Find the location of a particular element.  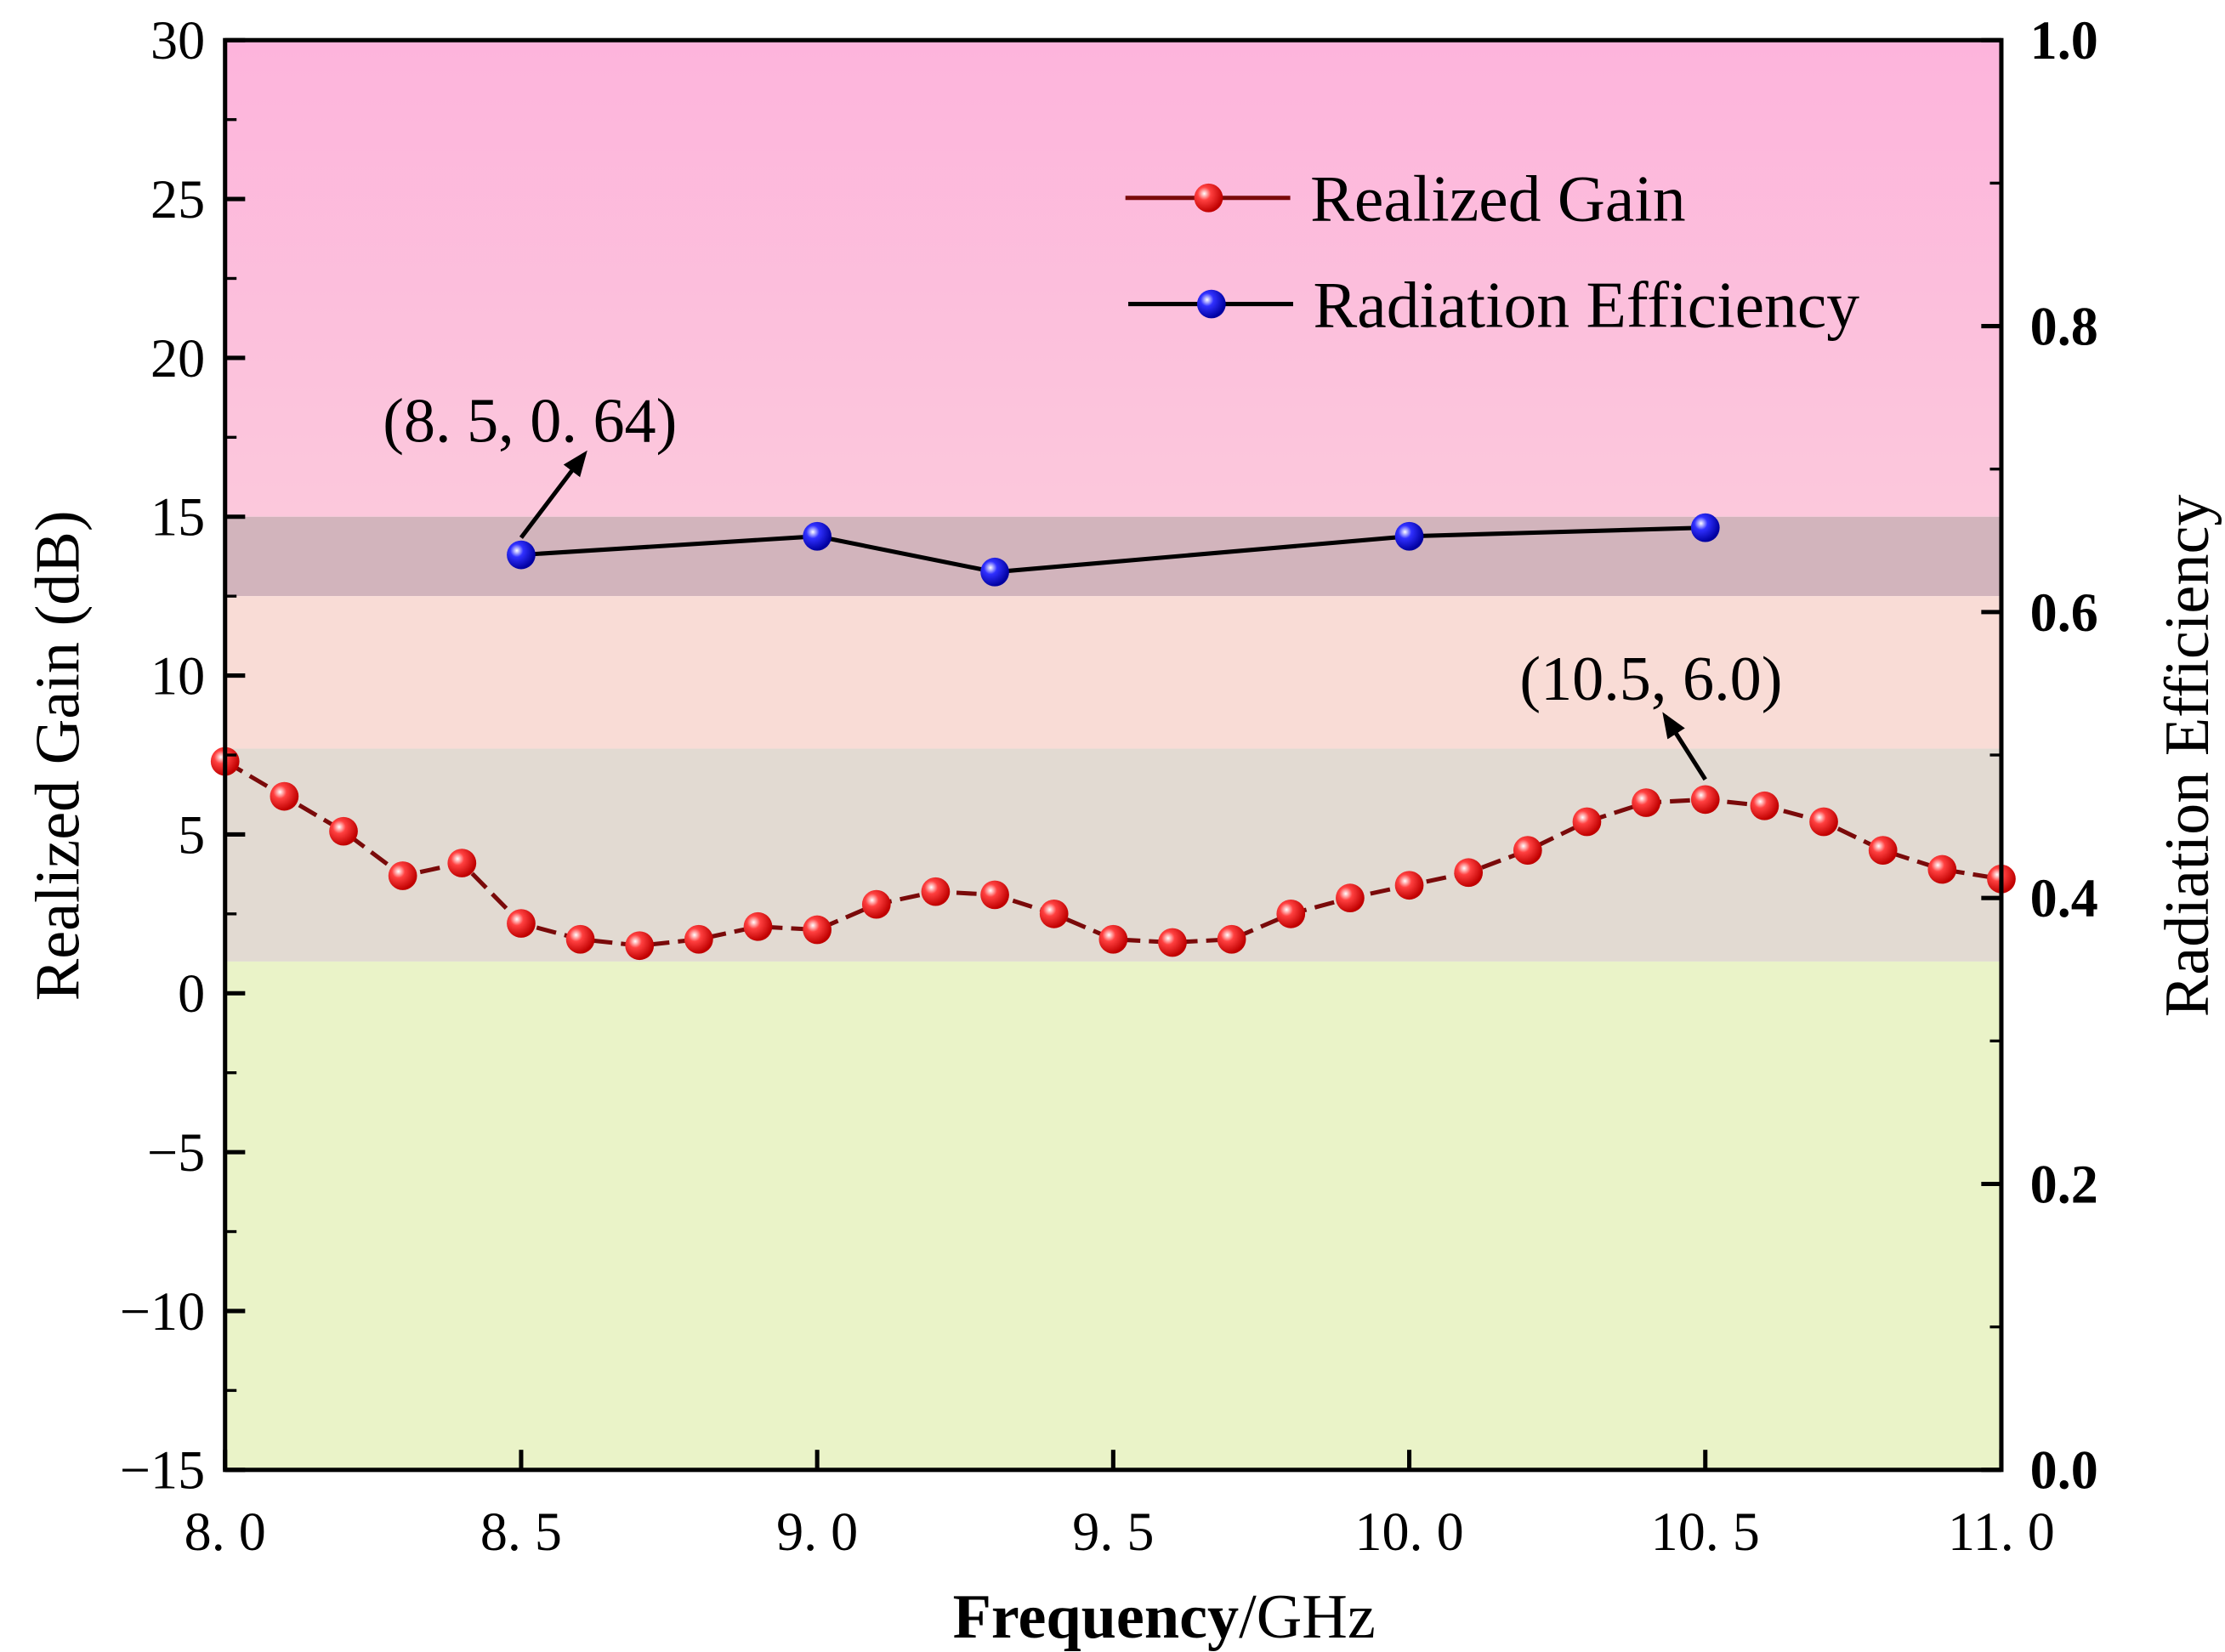

y2-tick-label: 0.0 is located at coordinates (2064, 1470).